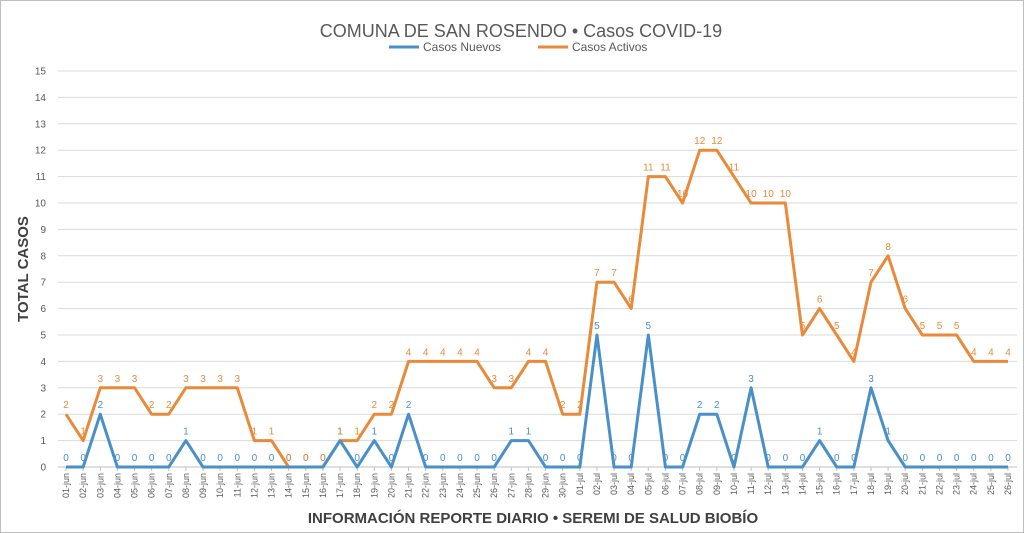 The width and height of the screenshot is (1024, 533). Describe the element at coordinates (220, 485) in the screenshot. I see `x-tick-label: 10-jun` at that location.